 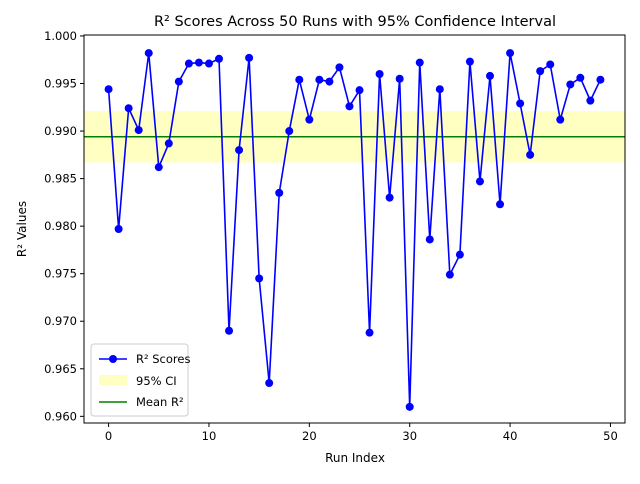 What do you see at coordinates (108, 436) in the screenshot?
I see `x-tick-label: 0` at bounding box center [108, 436].